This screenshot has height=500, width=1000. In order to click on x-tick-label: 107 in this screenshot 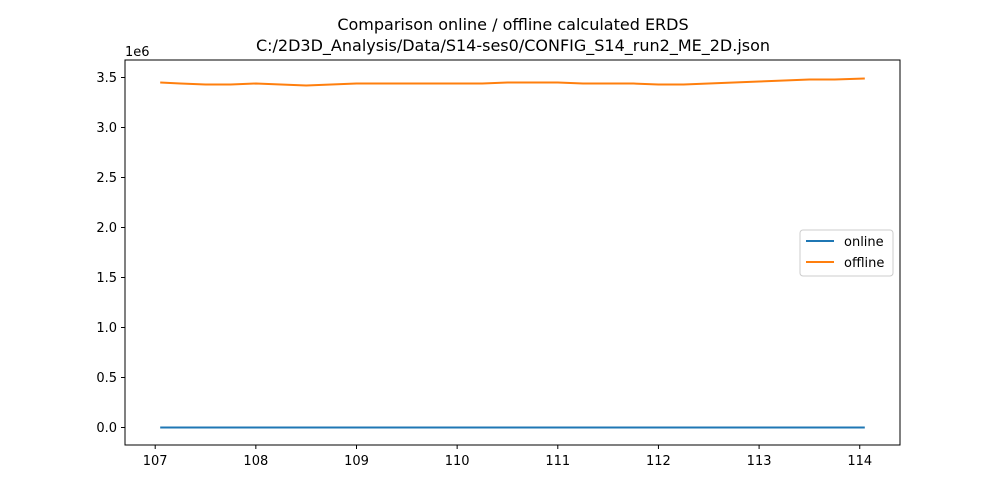, I will do `click(155, 461)`.